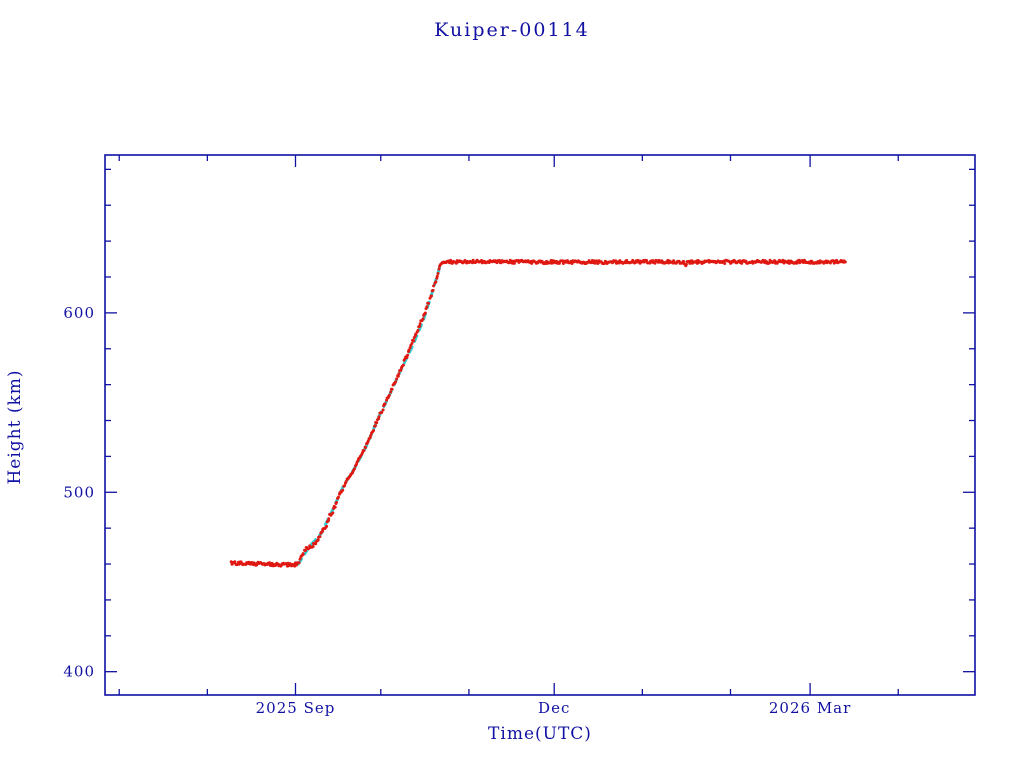 Image resolution: width=1024 pixels, height=768 pixels. I want to click on x-axis-label: Time(UTC), so click(540, 734).